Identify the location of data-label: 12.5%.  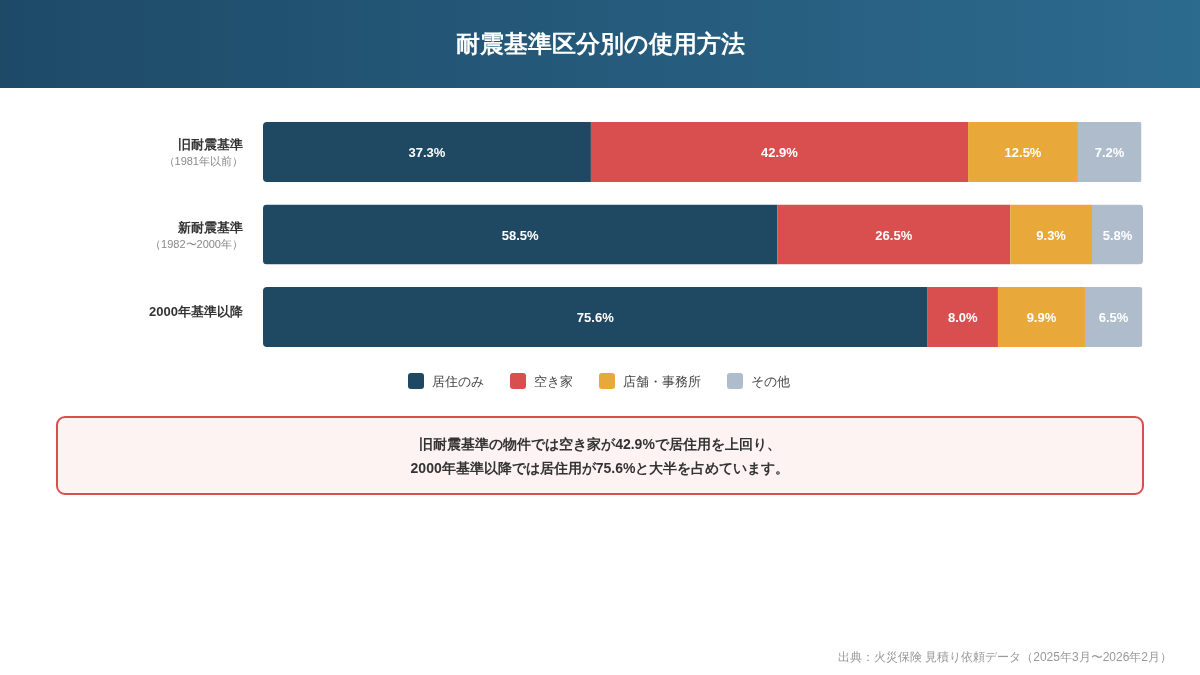
(1023, 152).